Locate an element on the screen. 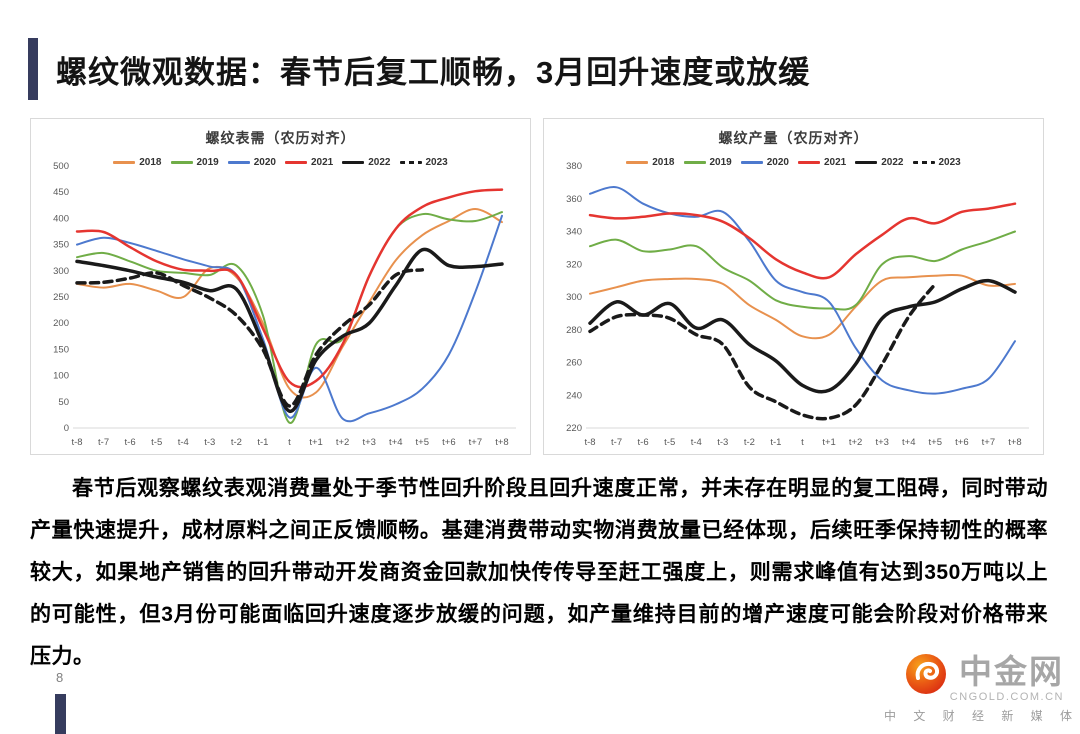 The width and height of the screenshot is (1080, 734). y-tick-label: 200 is located at coordinates (61, 323).